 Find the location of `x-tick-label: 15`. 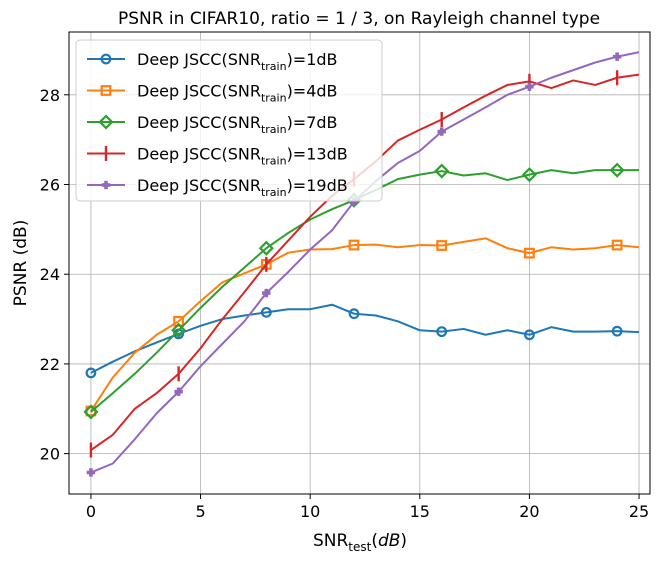

x-tick-label: 15 is located at coordinates (420, 511).